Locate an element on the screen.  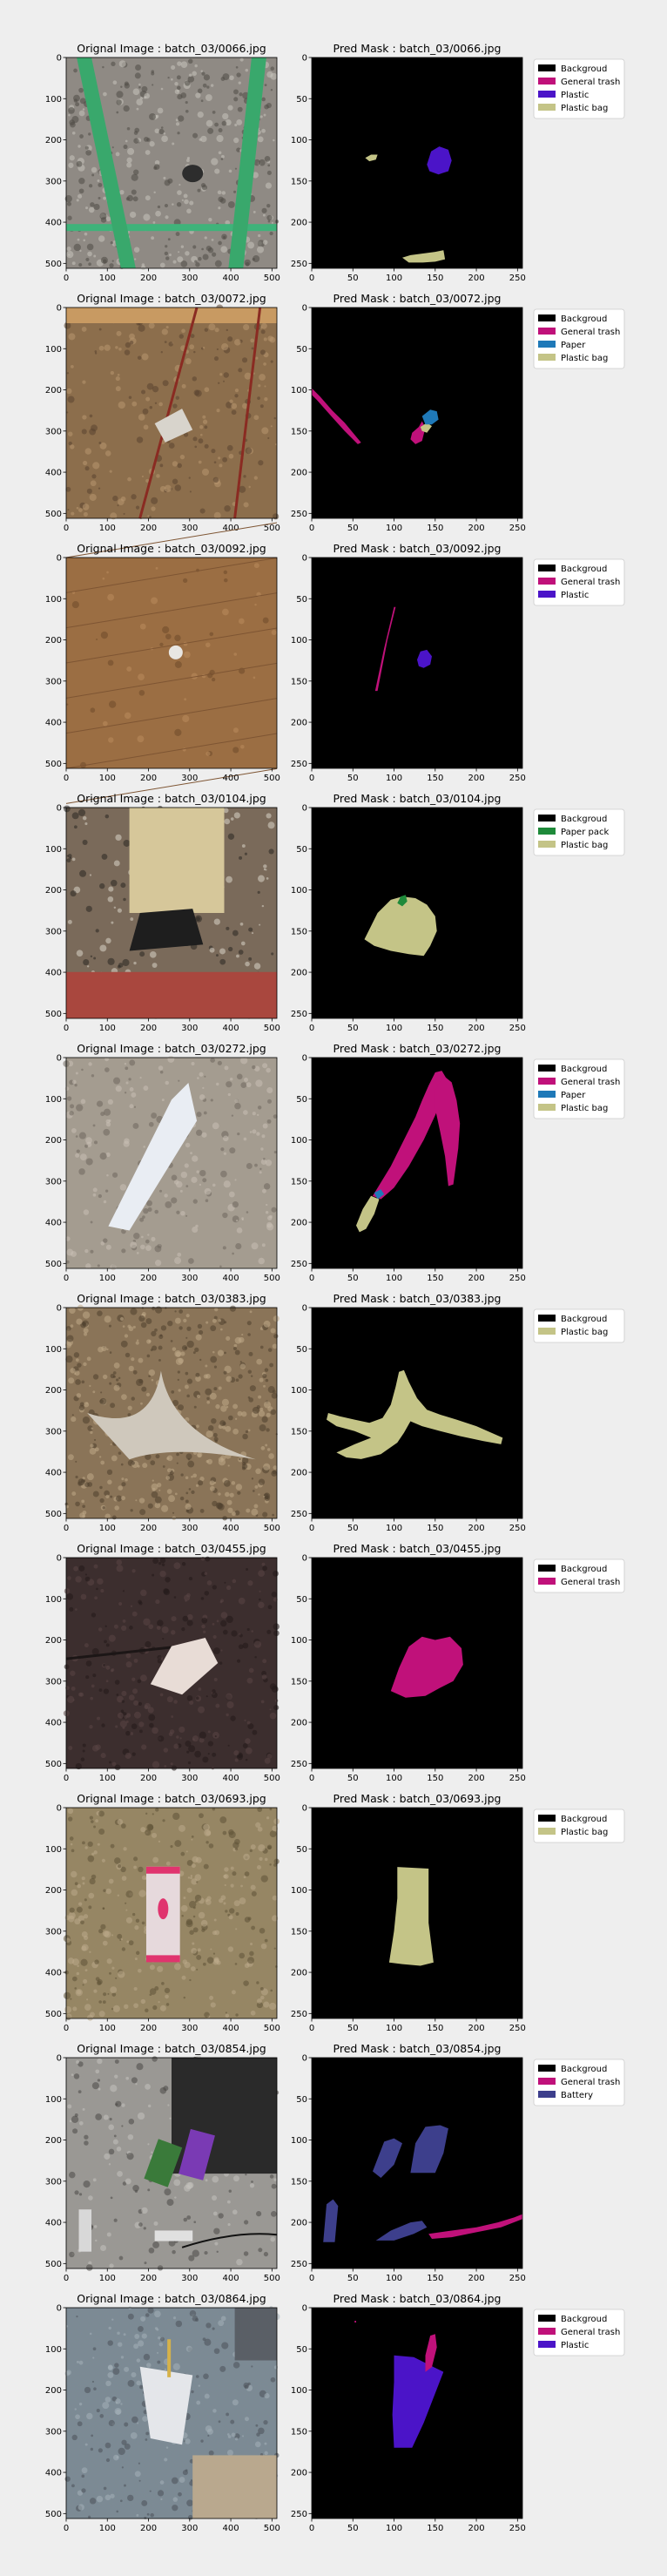
original-image-title: Orignal Image : batch_03/0272.jpg is located at coordinates (171, 1048).